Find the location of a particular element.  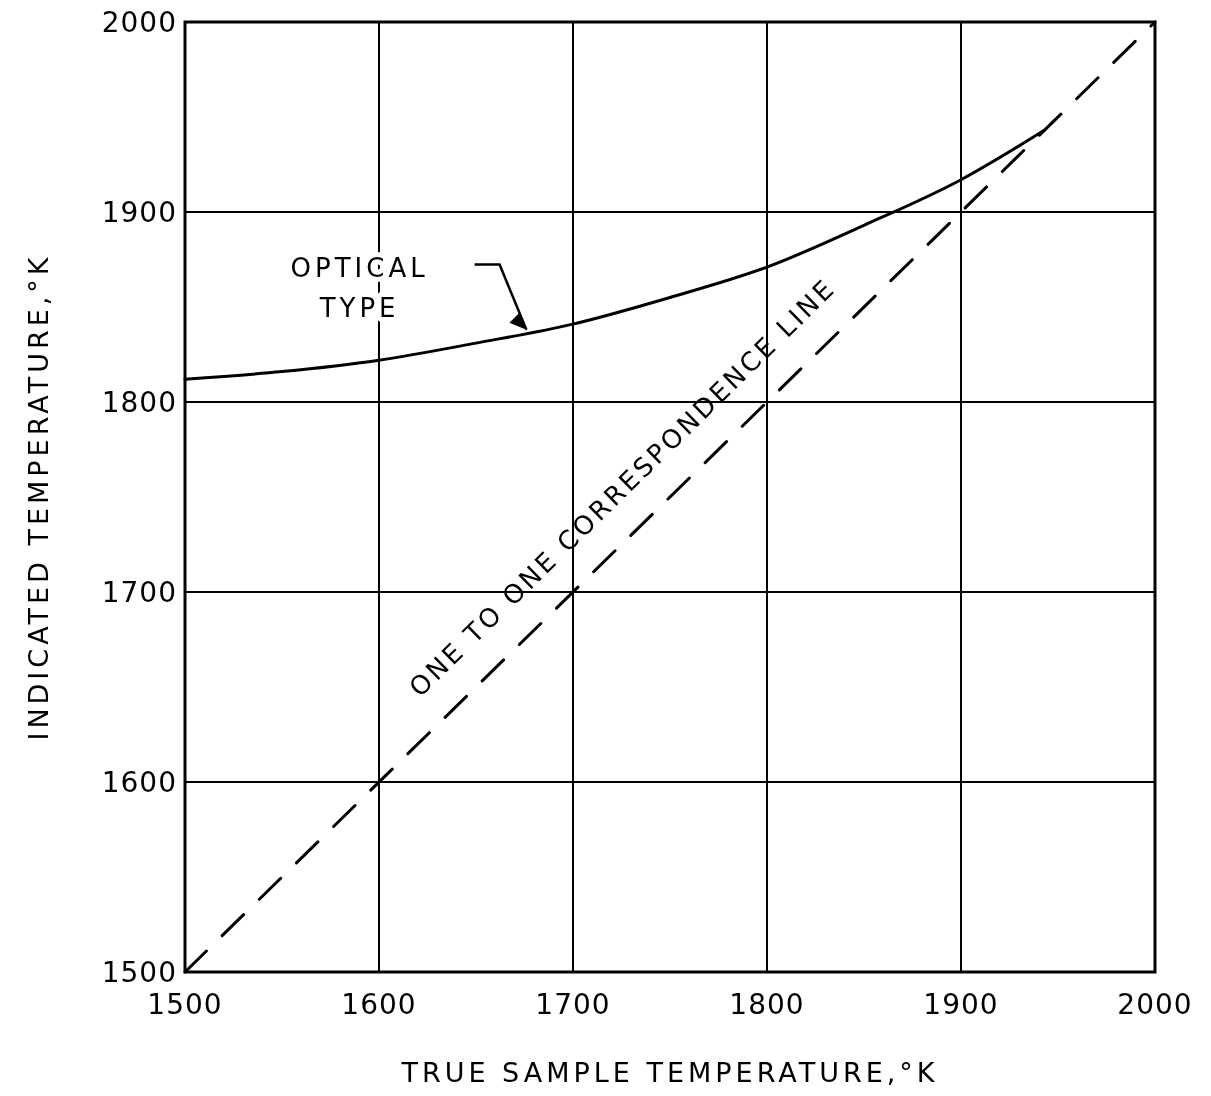

x-tick-label: 1800 is located at coordinates (767, 1004).